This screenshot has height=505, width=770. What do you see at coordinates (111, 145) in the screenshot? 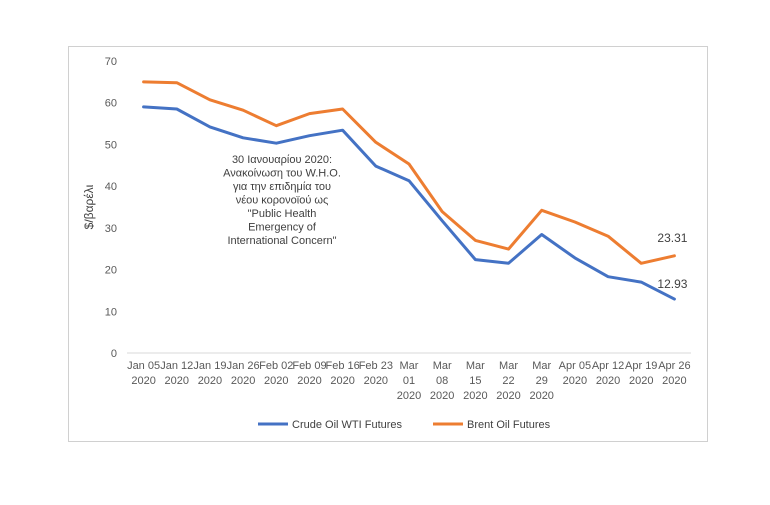
I see `y-tick-label: 50` at bounding box center [111, 145].